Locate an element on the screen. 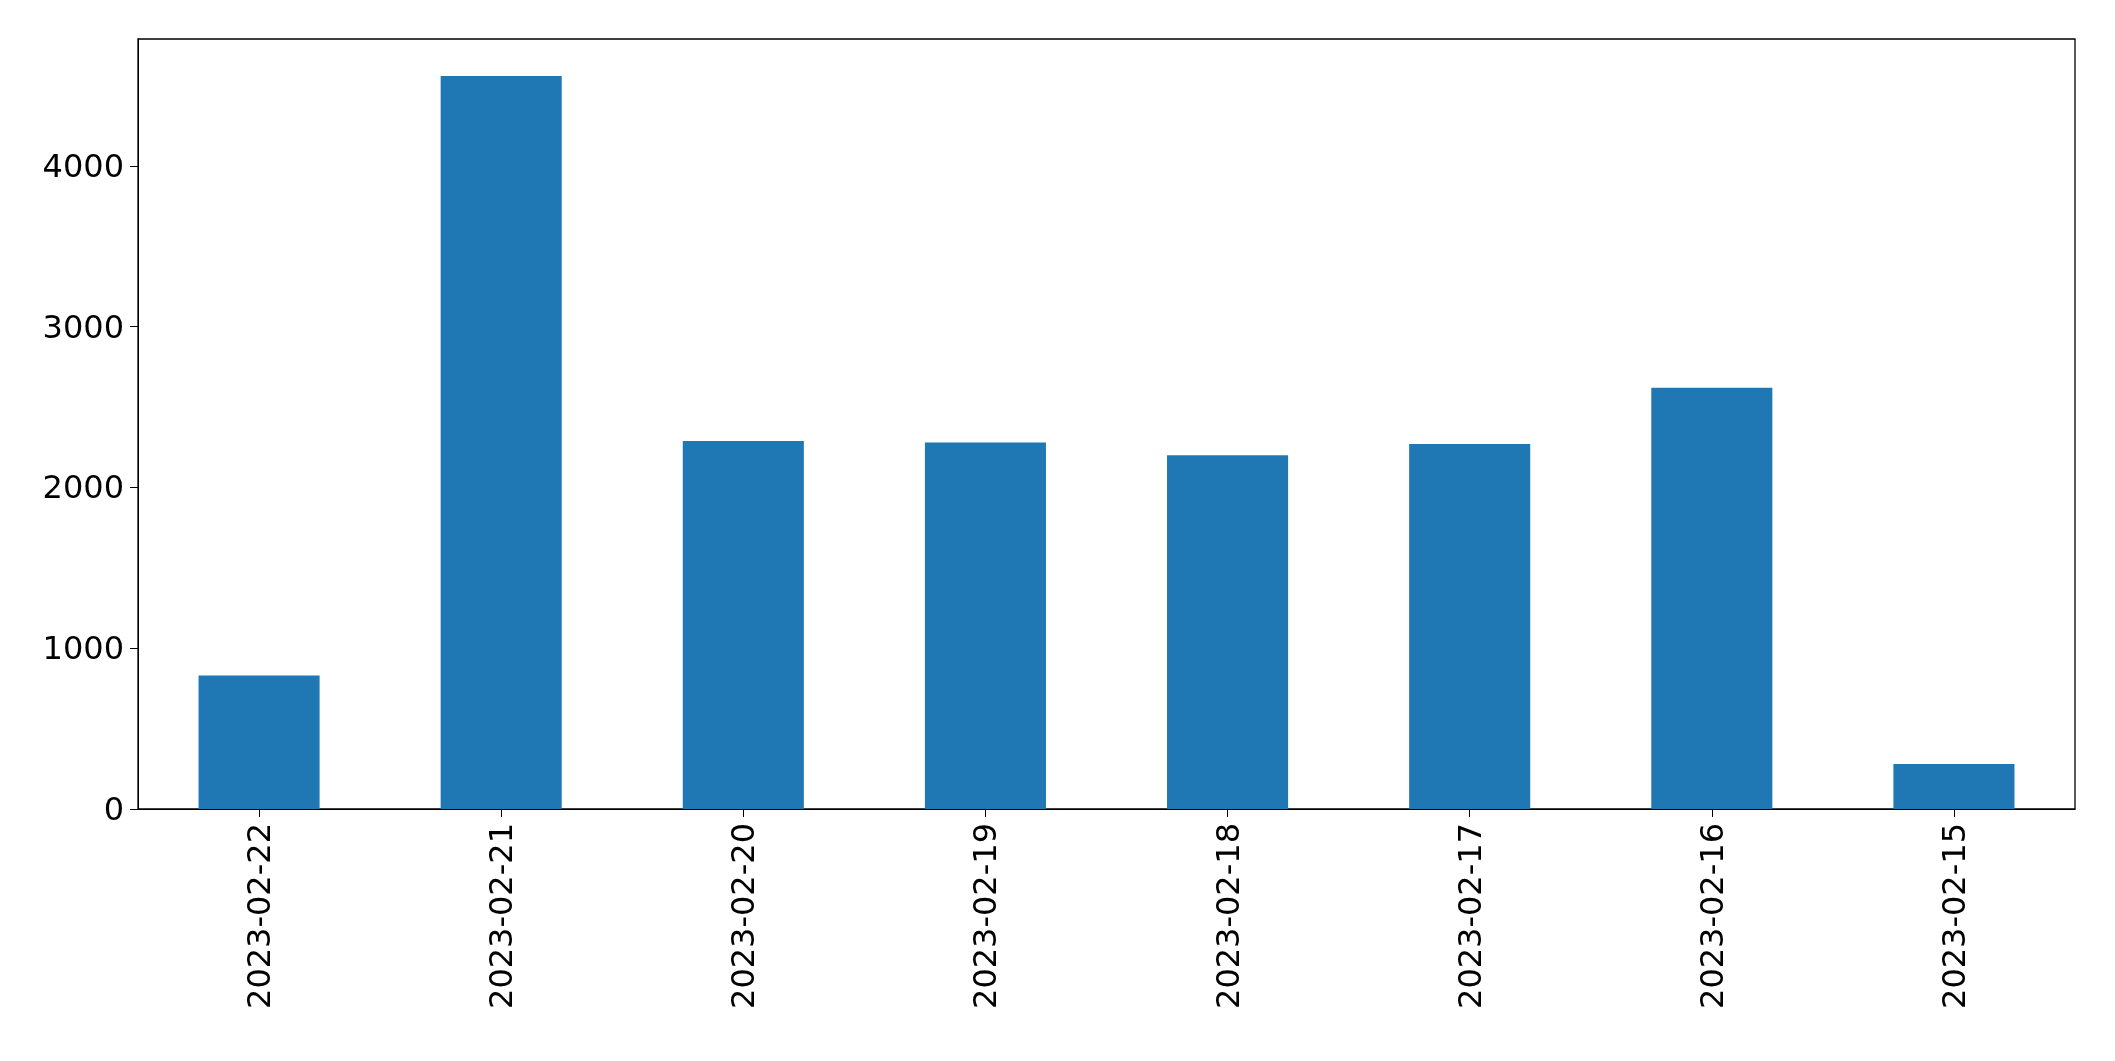 Image resolution: width=2115 pixels, height=1061 pixels. x-tick-label: 2023-02-20 is located at coordinates (743, 916).